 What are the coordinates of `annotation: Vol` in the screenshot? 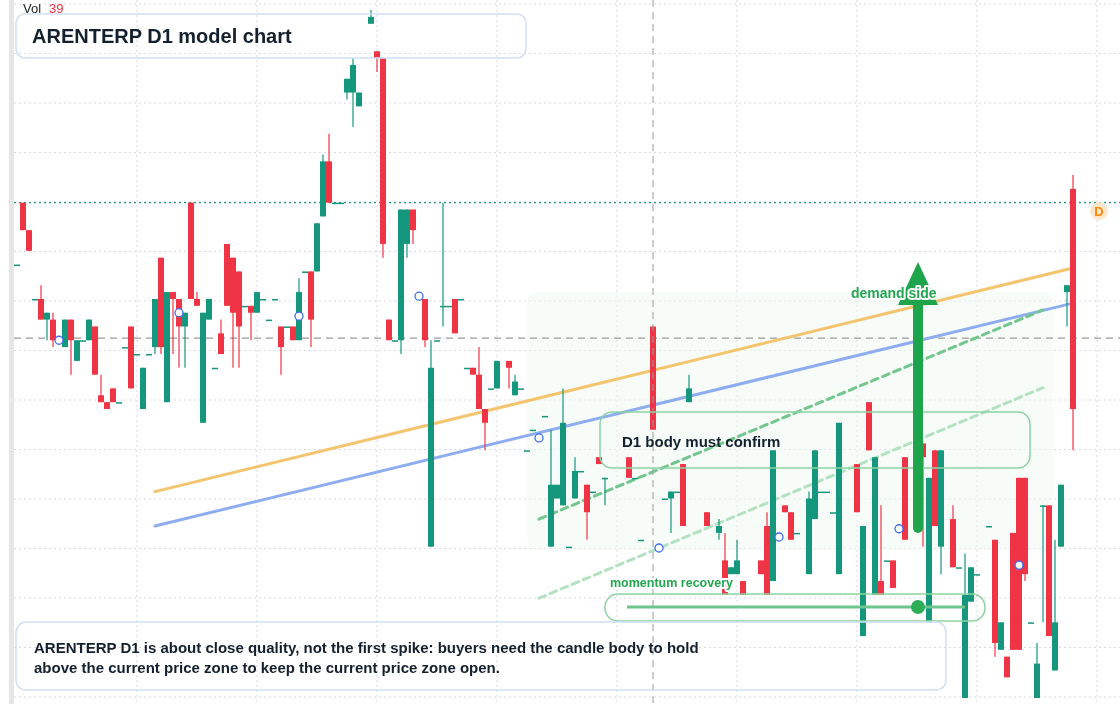 It's located at (32, 8).